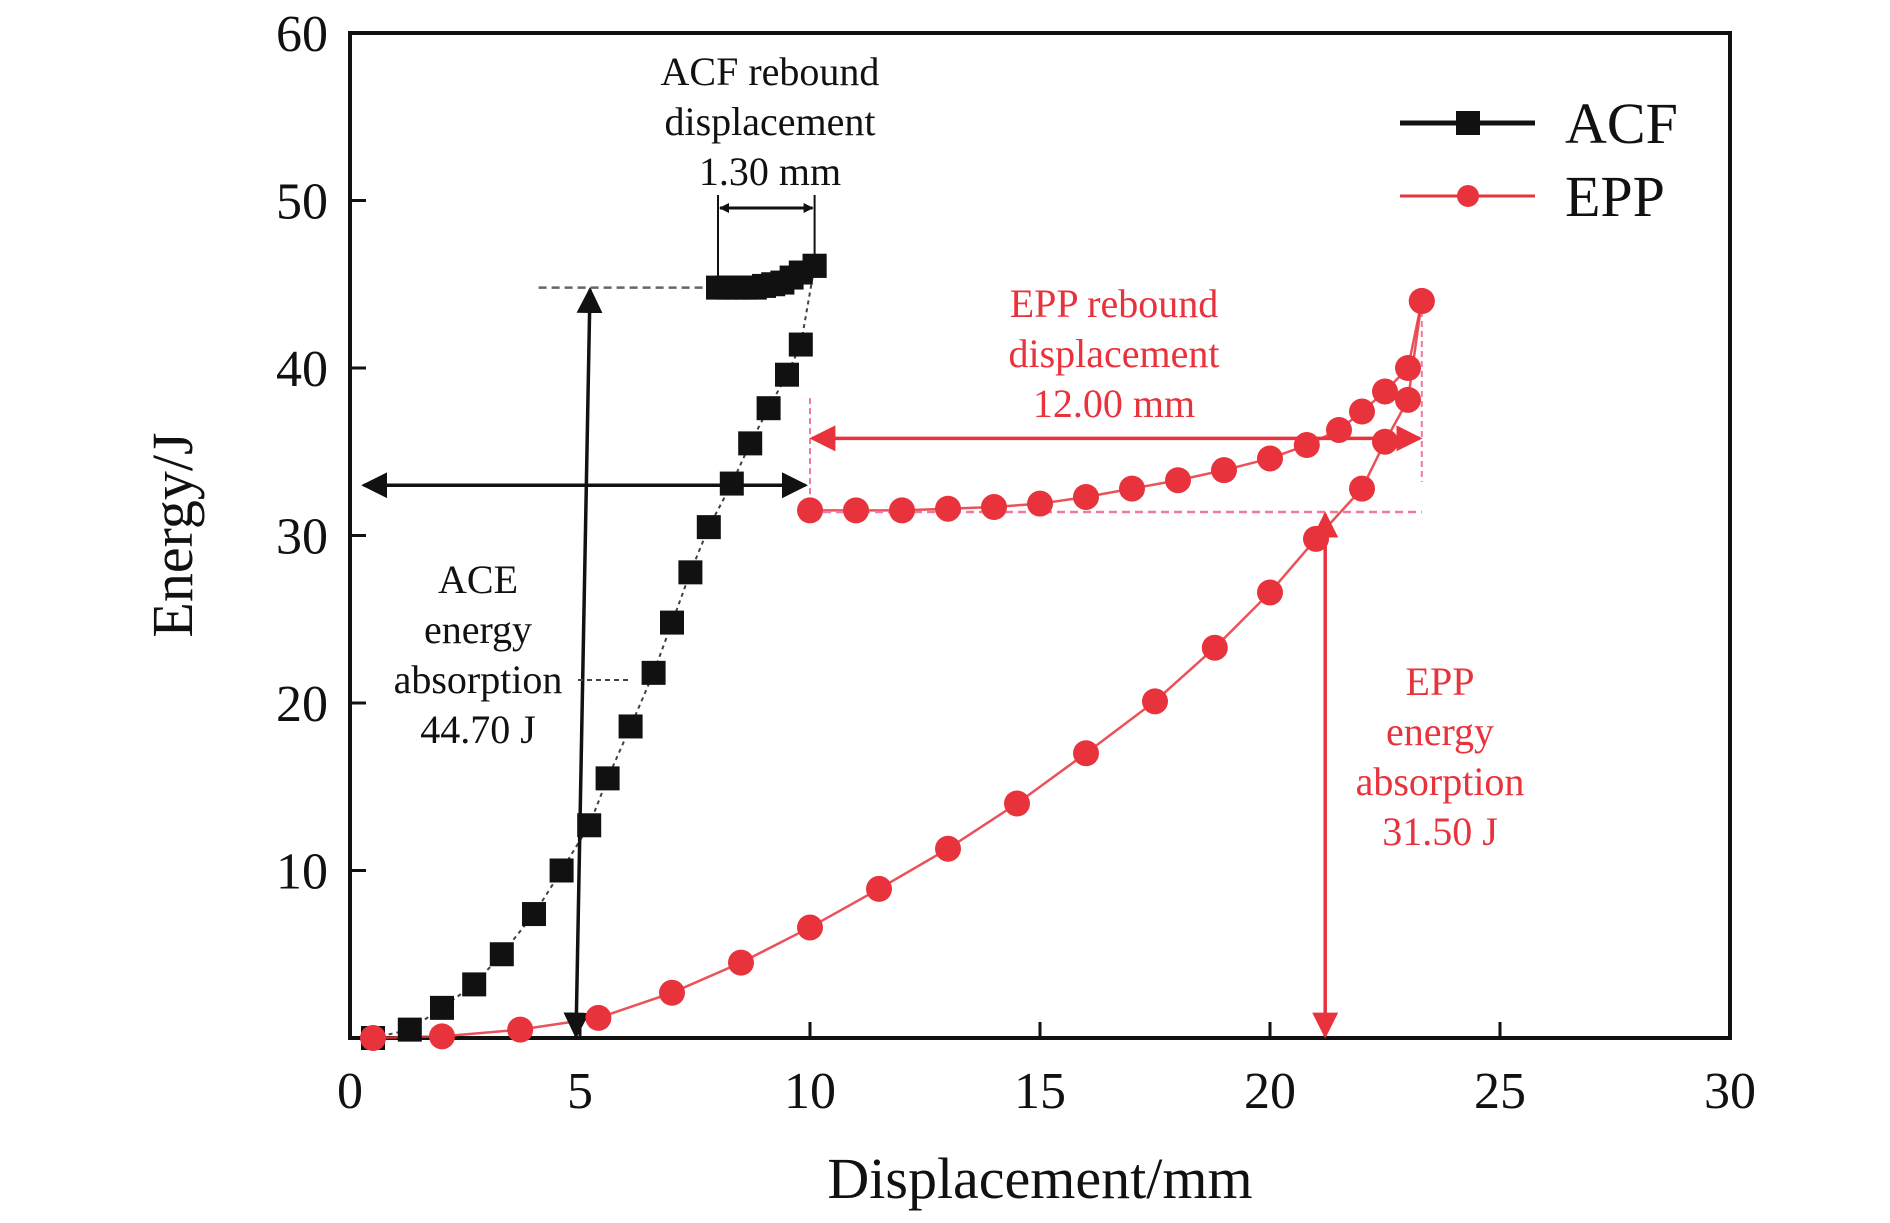  What do you see at coordinates (350, 1091) in the screenshot?
I see `x-tick-label: 0` at bounding box center [350, 1091].